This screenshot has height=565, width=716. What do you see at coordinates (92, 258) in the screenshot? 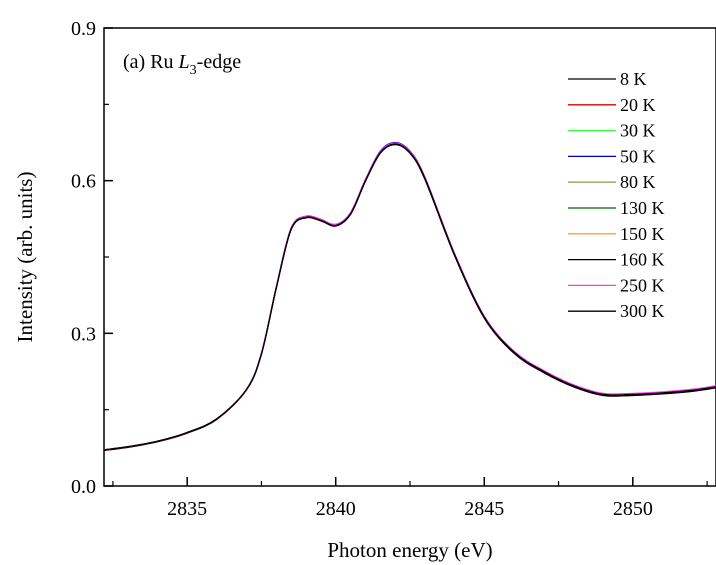
I see `y-axis-ticks: 0.0 0.3 0.6 0.9` at bounding box center [92, 258].